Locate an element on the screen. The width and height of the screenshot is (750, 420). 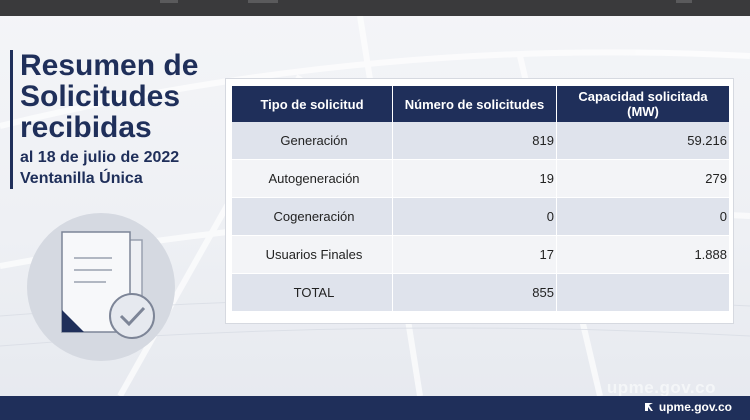
table-row: Generación 819 59.216 is located at coordinates (480, 141).